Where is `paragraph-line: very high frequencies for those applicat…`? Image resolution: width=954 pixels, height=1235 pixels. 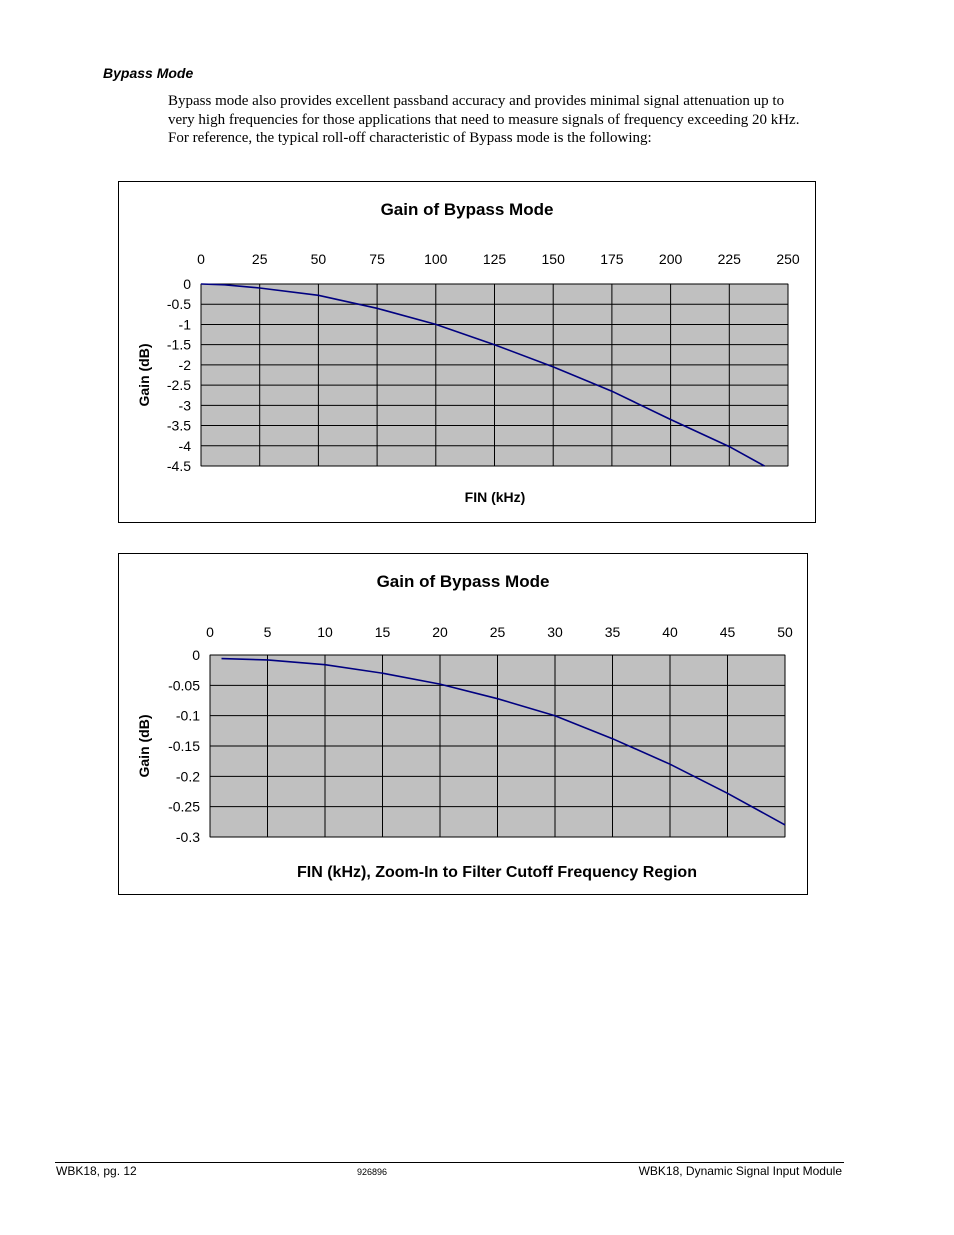
paragraph-line: very high frequencies for those applicat… is located at coordinates (484, 119).